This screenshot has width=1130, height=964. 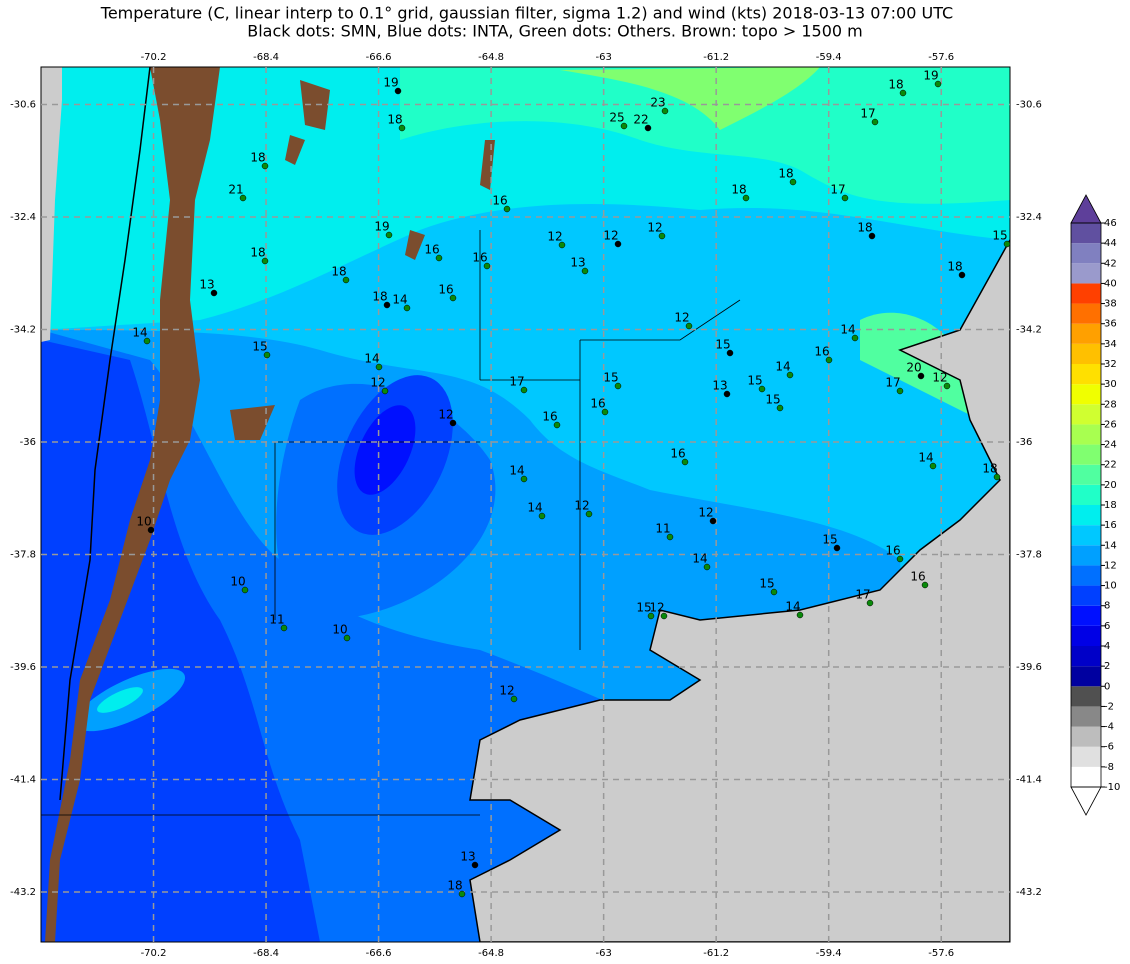 I want to click on colorbar-tick-label: 24, so click(x=1110, y=445).